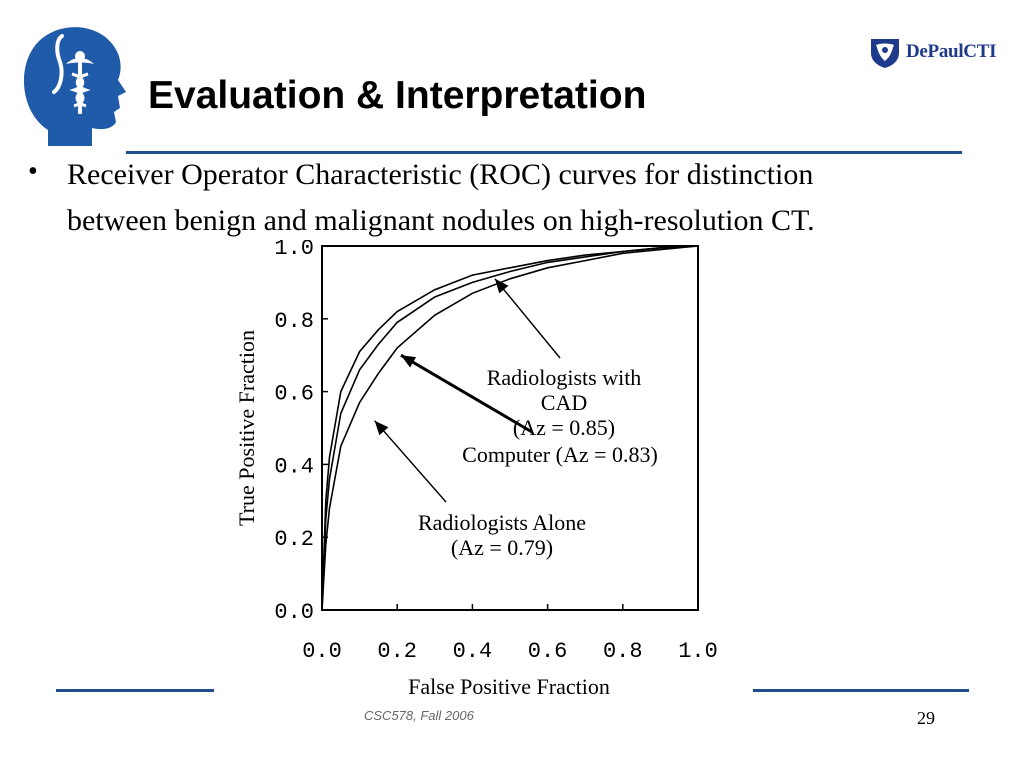 The height and width of the screenshot is (768, 1024). What do you see at coordinates (294, 394) in the screenshot?
I see `y-tick-label: 0.6` at bounding box center [294, 394].